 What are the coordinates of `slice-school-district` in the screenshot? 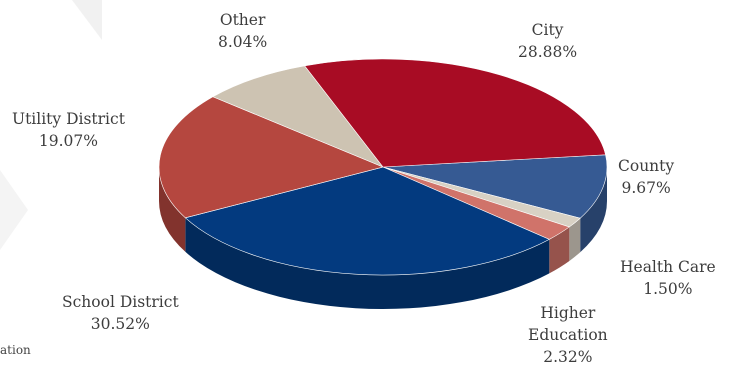 It's located at (367, 221).